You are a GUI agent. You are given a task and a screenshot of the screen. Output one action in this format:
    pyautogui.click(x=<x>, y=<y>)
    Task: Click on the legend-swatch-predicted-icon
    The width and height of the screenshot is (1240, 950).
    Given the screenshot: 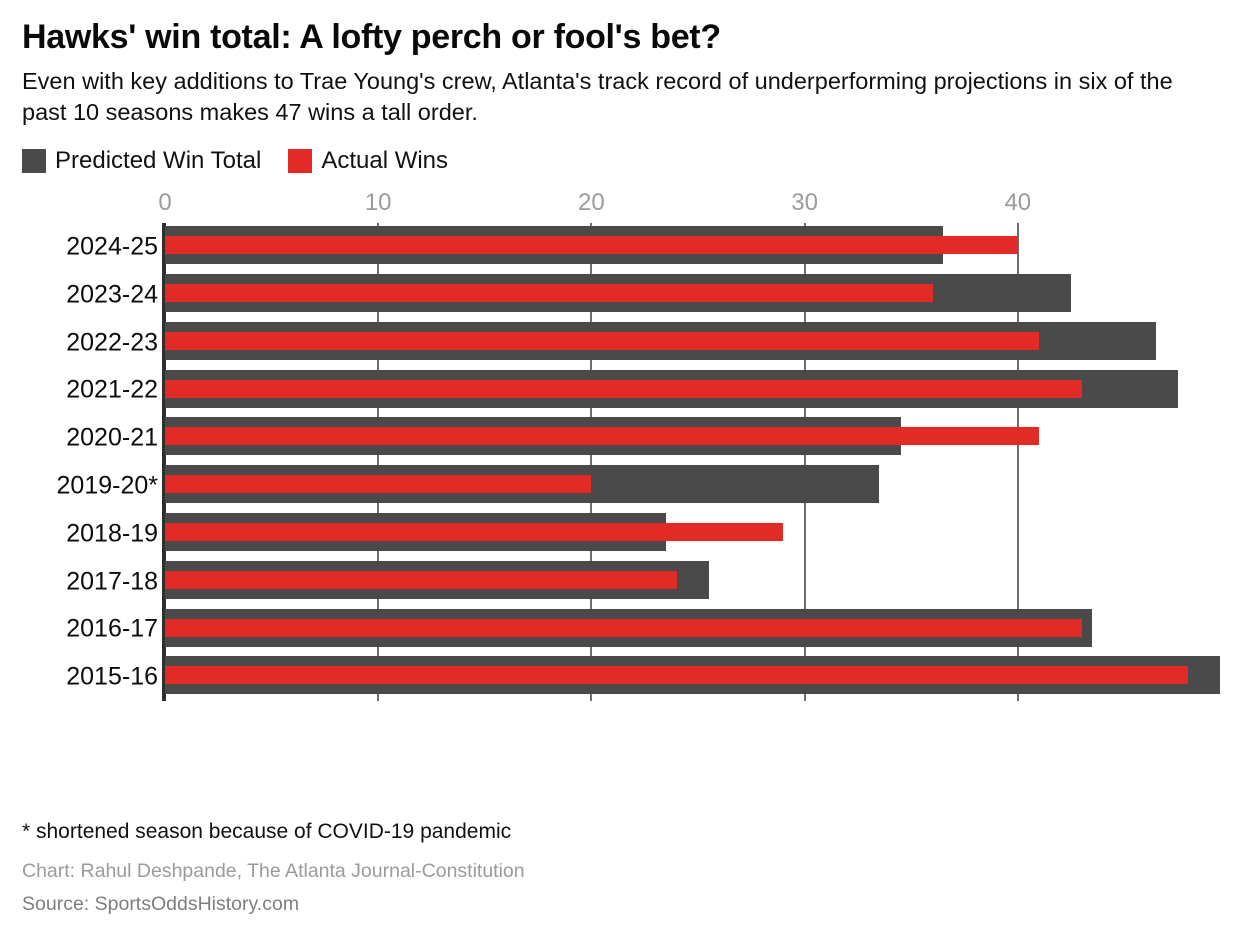 What is the action you would take?
    pyautogui.click(x=34, y=161)
    